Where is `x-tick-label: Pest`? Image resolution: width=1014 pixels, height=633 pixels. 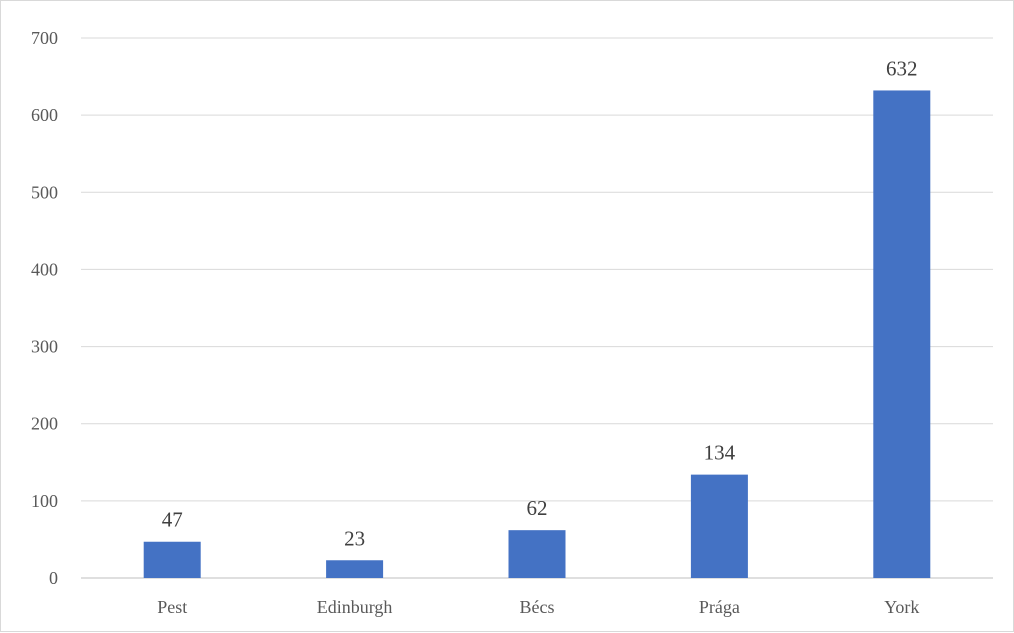
x-tick-label: Pest is located at coordinates (172, 607).